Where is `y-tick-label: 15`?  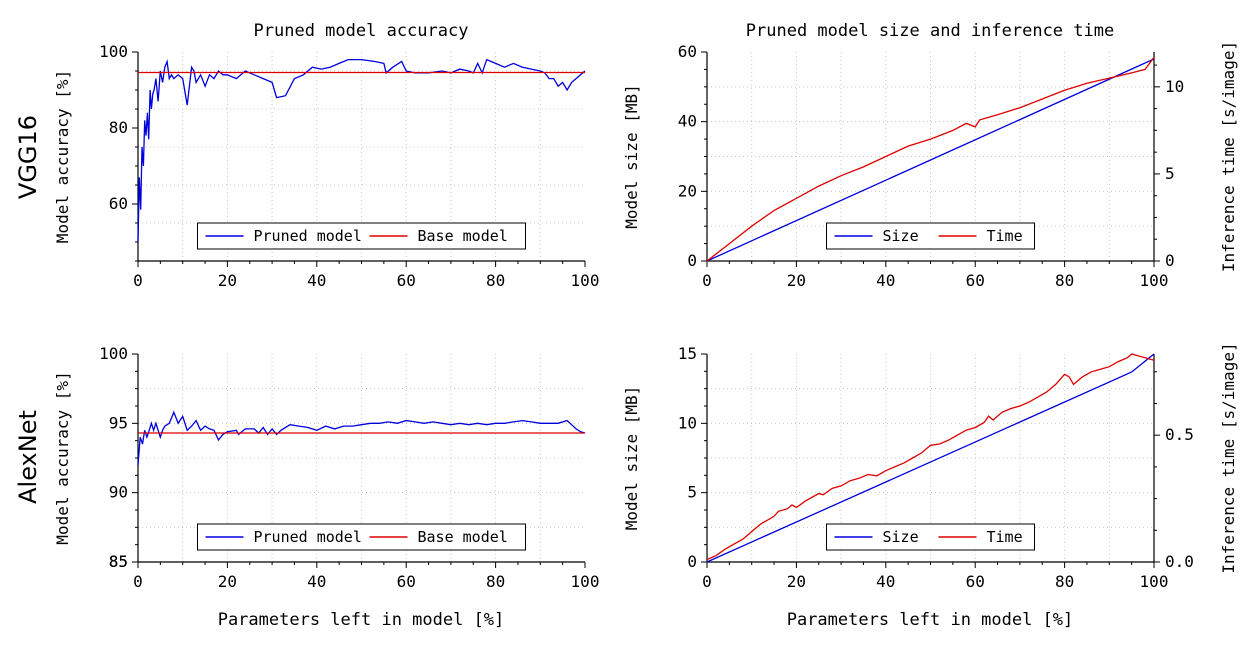 y-tick-label: 15 is located at coordinates (687, 353).